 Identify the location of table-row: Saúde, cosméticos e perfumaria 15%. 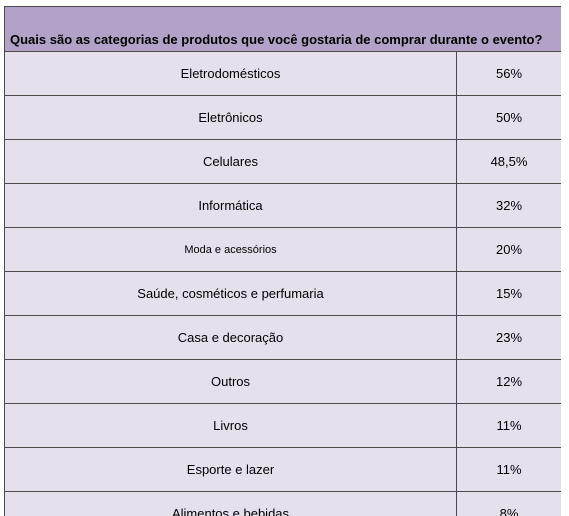
(282, 293).